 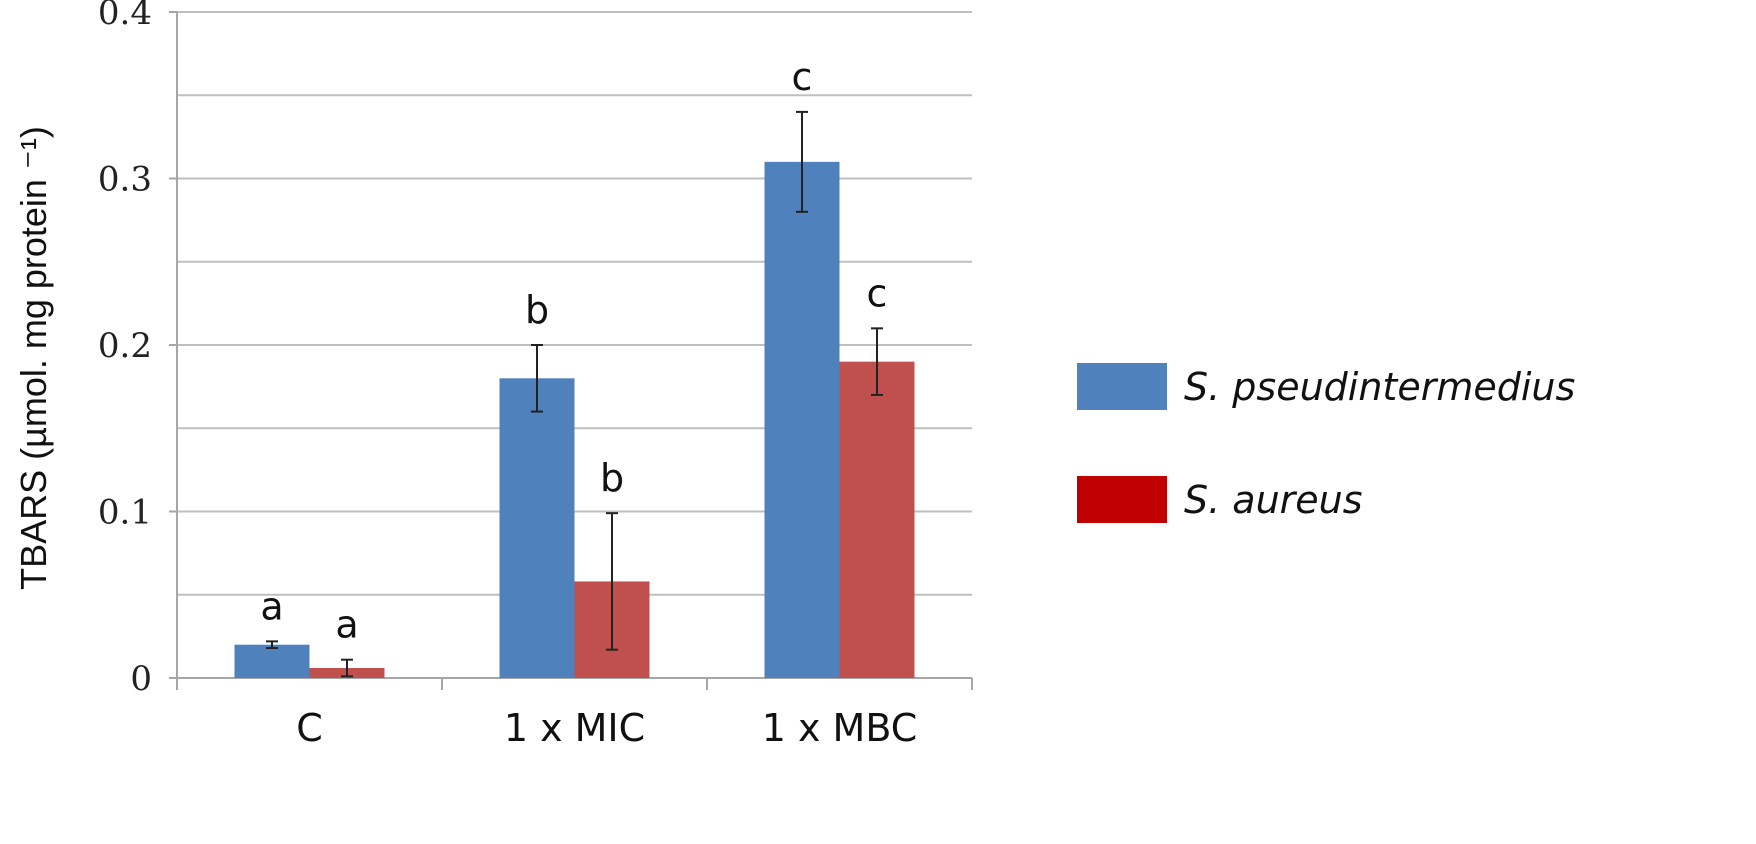 I want to click on legend-label: S. aureus, so click(x=1273, y=500).